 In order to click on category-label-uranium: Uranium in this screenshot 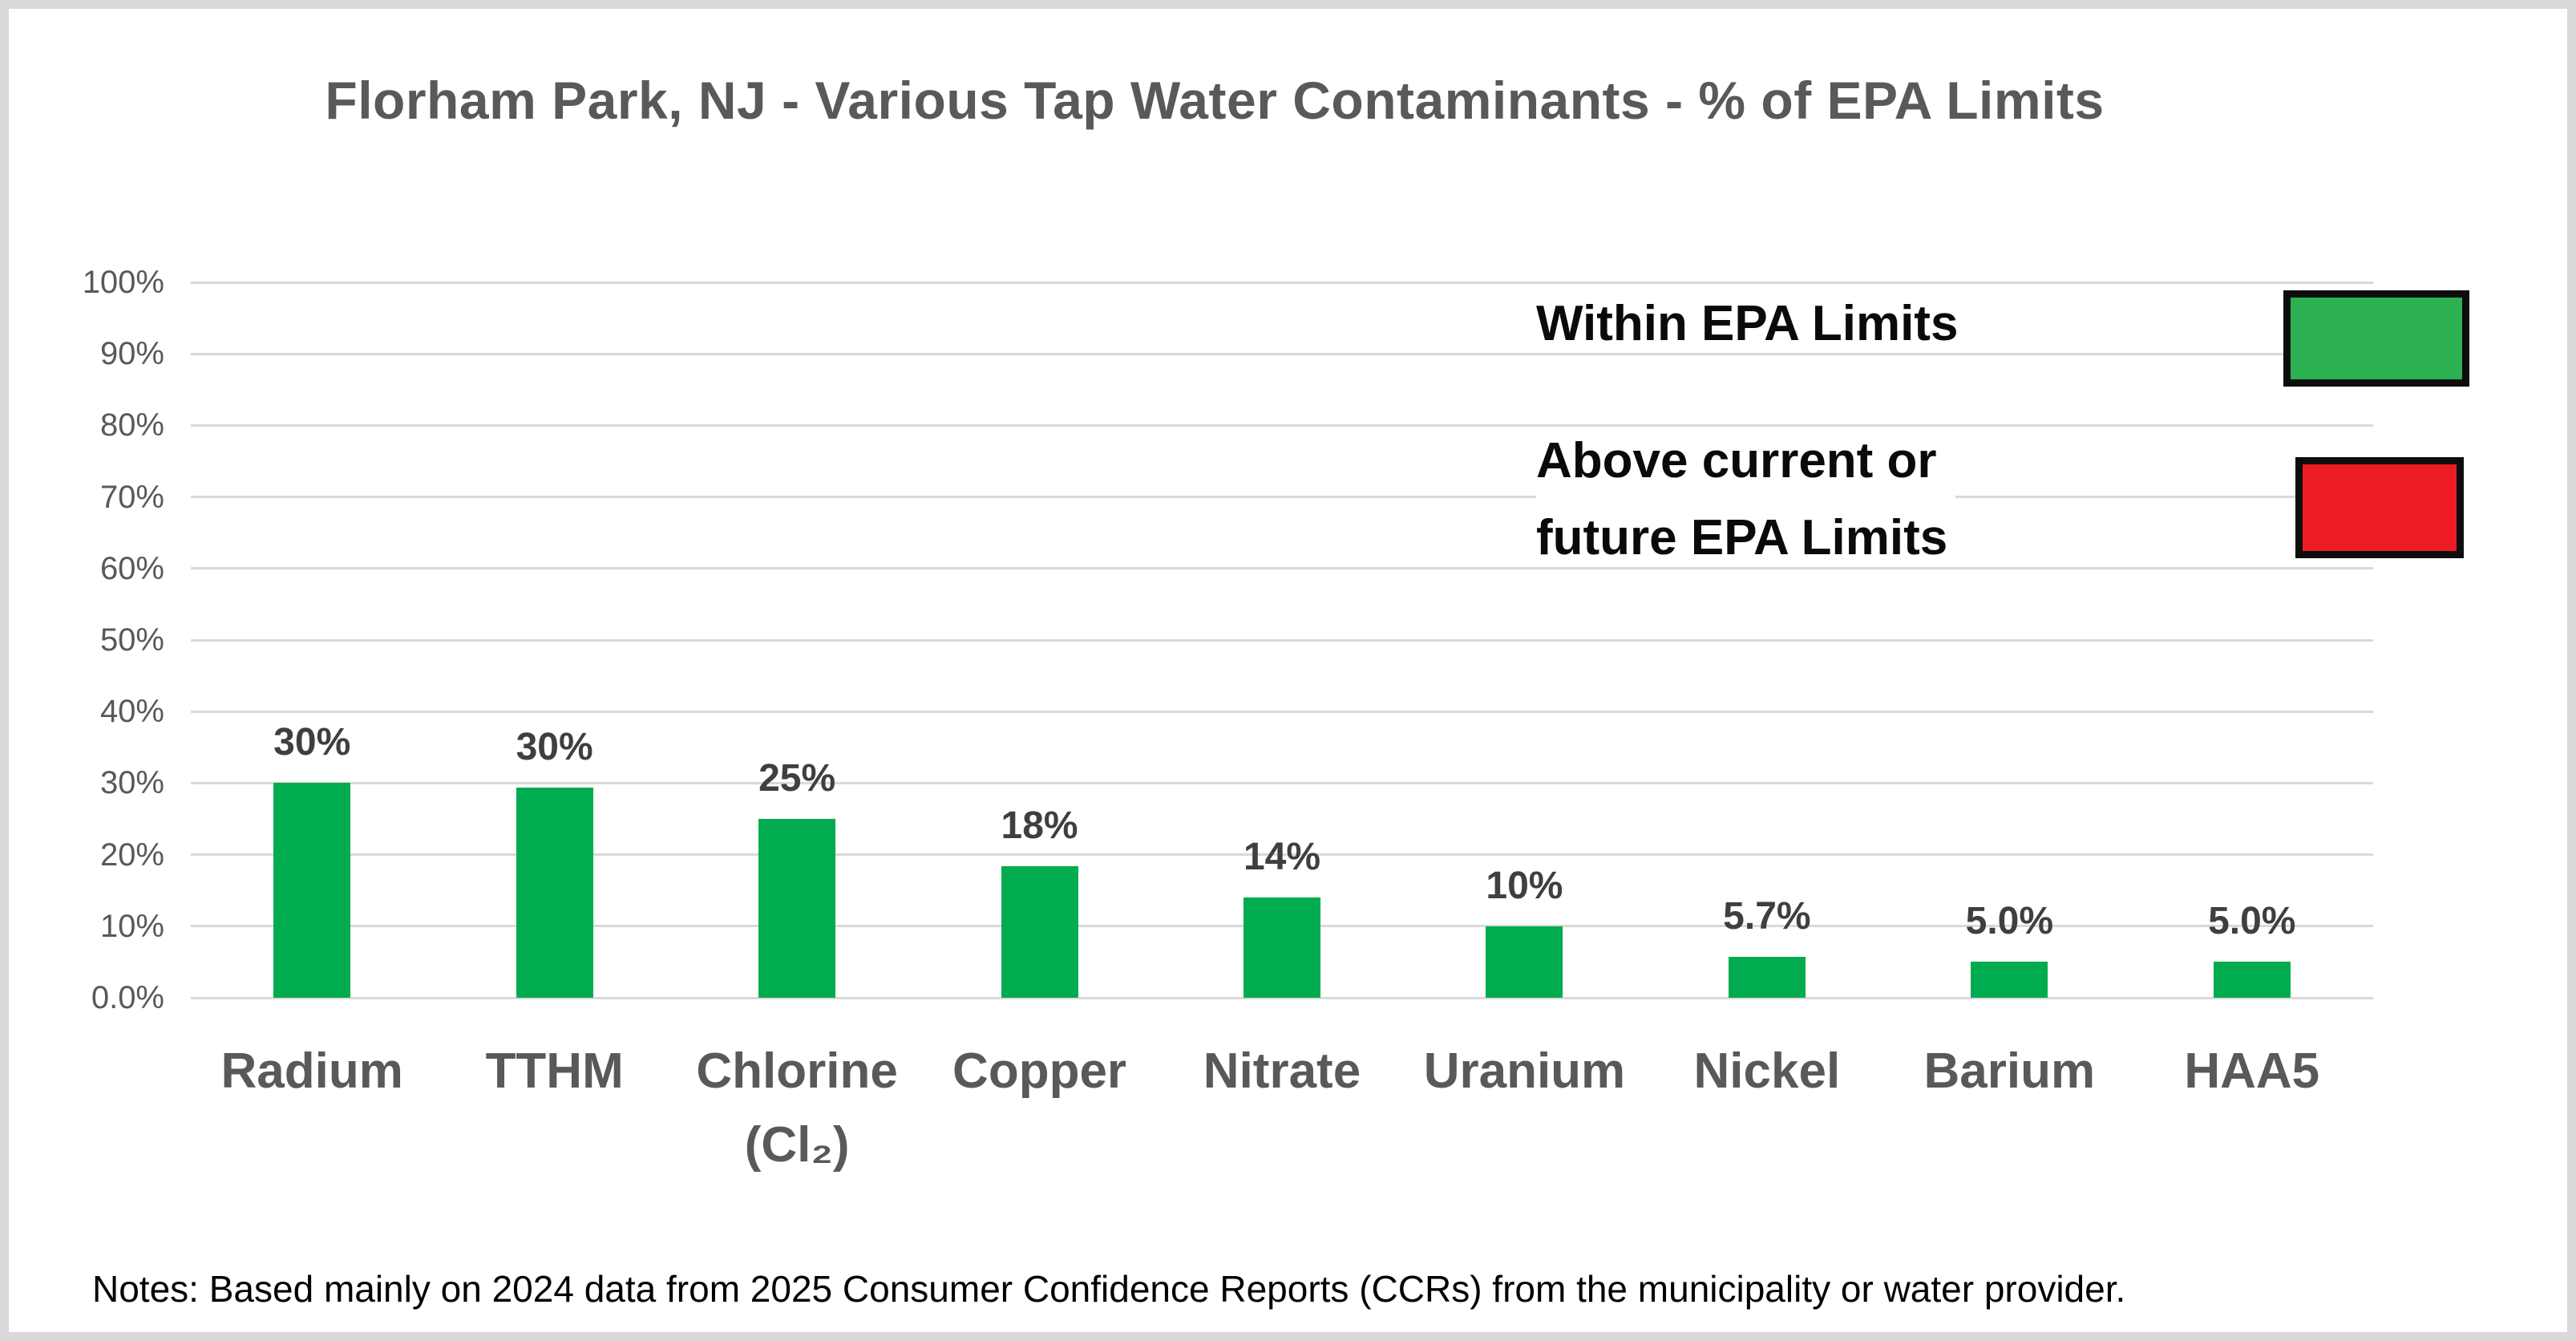, I will do `click(1524, 1071)`.